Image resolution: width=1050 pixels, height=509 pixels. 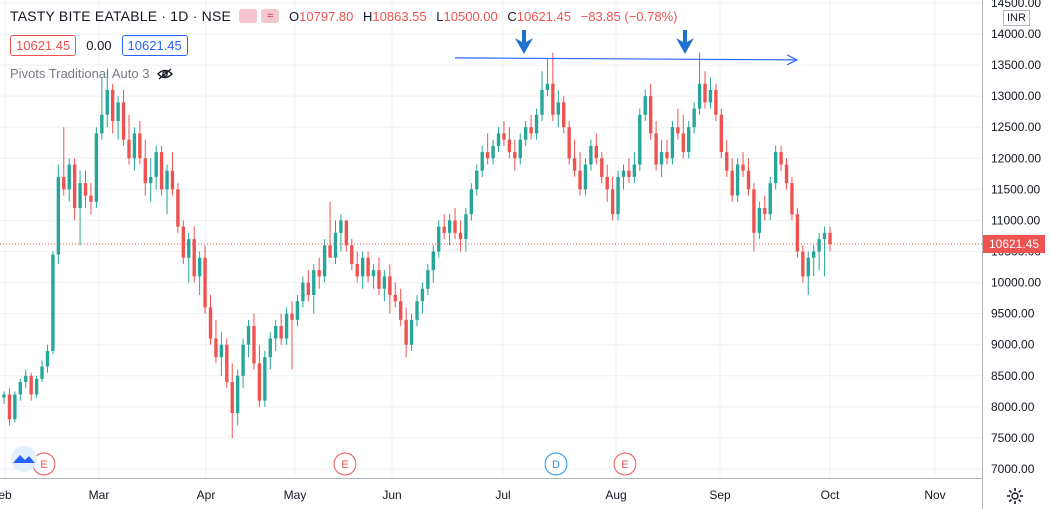 I want to click on y-tick-label: 12000.00, so click(x=1016, y=158).